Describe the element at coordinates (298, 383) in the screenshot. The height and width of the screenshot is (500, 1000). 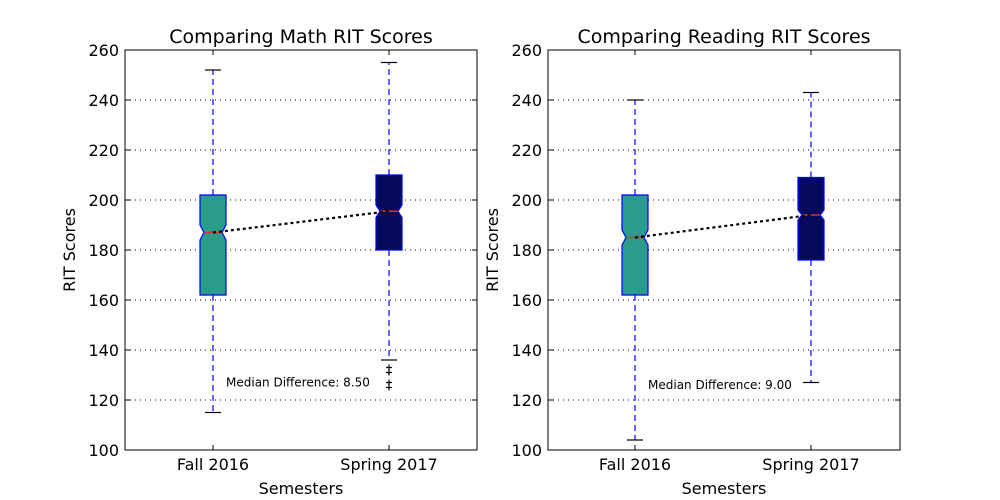
I see `median-difference-annotation: Median Difference: 8.50` at that location.